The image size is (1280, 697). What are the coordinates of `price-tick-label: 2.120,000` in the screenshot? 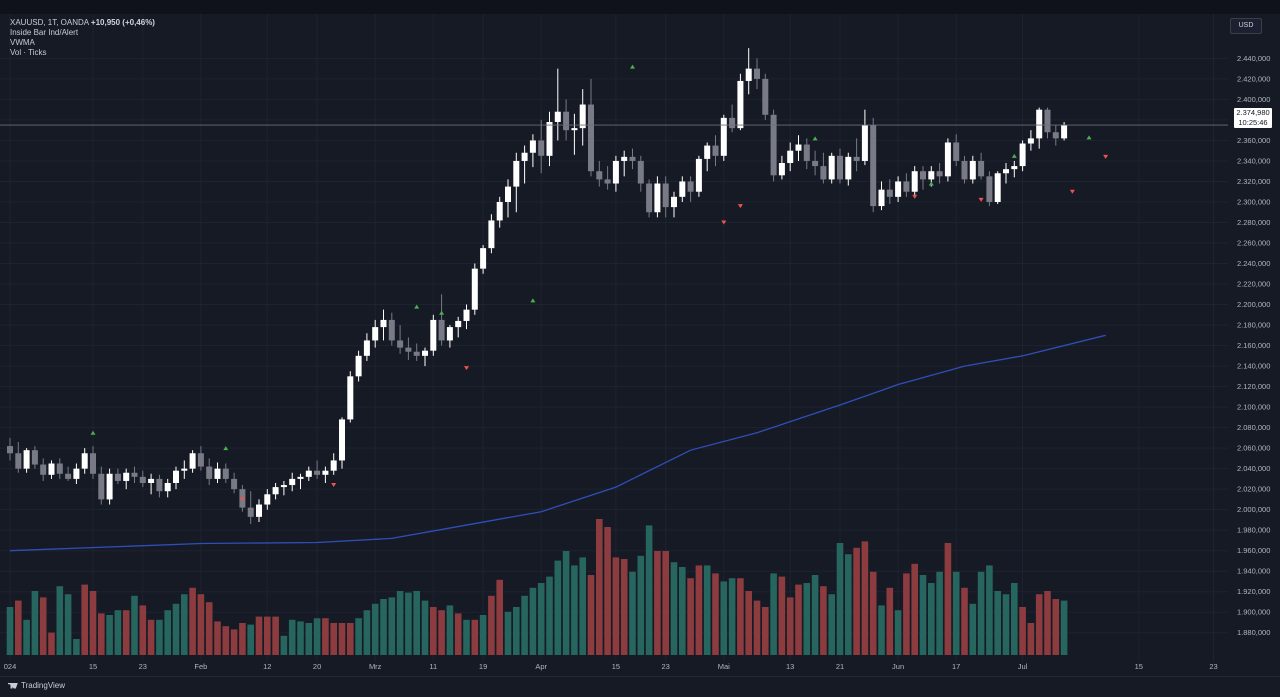 It's located at (1253, 386).